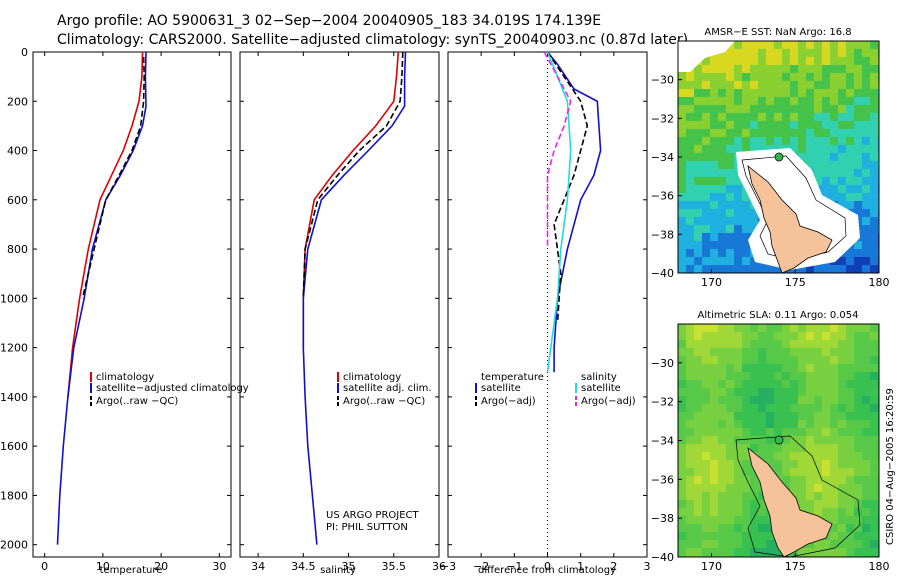 This screenshot has width=900, height=580. Describe the element at coordinates (349, 566) in the screenshot. I see `salinity-xtick-label: 35` at that location.